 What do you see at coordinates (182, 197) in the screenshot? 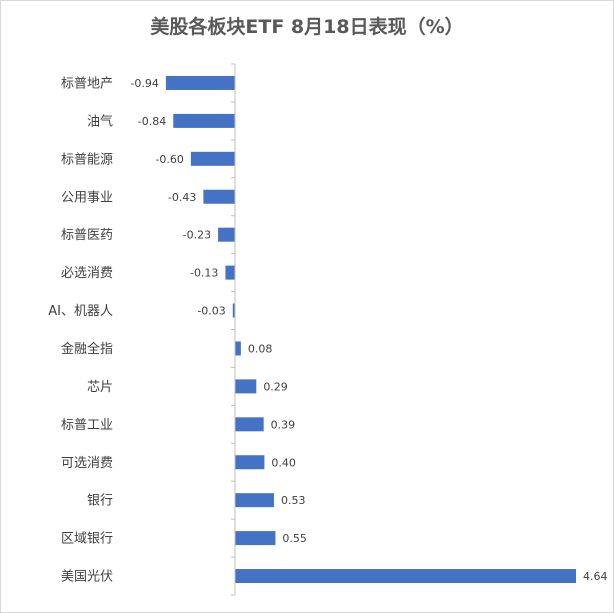
I see `value-label-3: -0.43` at bounding box center [182, 197].